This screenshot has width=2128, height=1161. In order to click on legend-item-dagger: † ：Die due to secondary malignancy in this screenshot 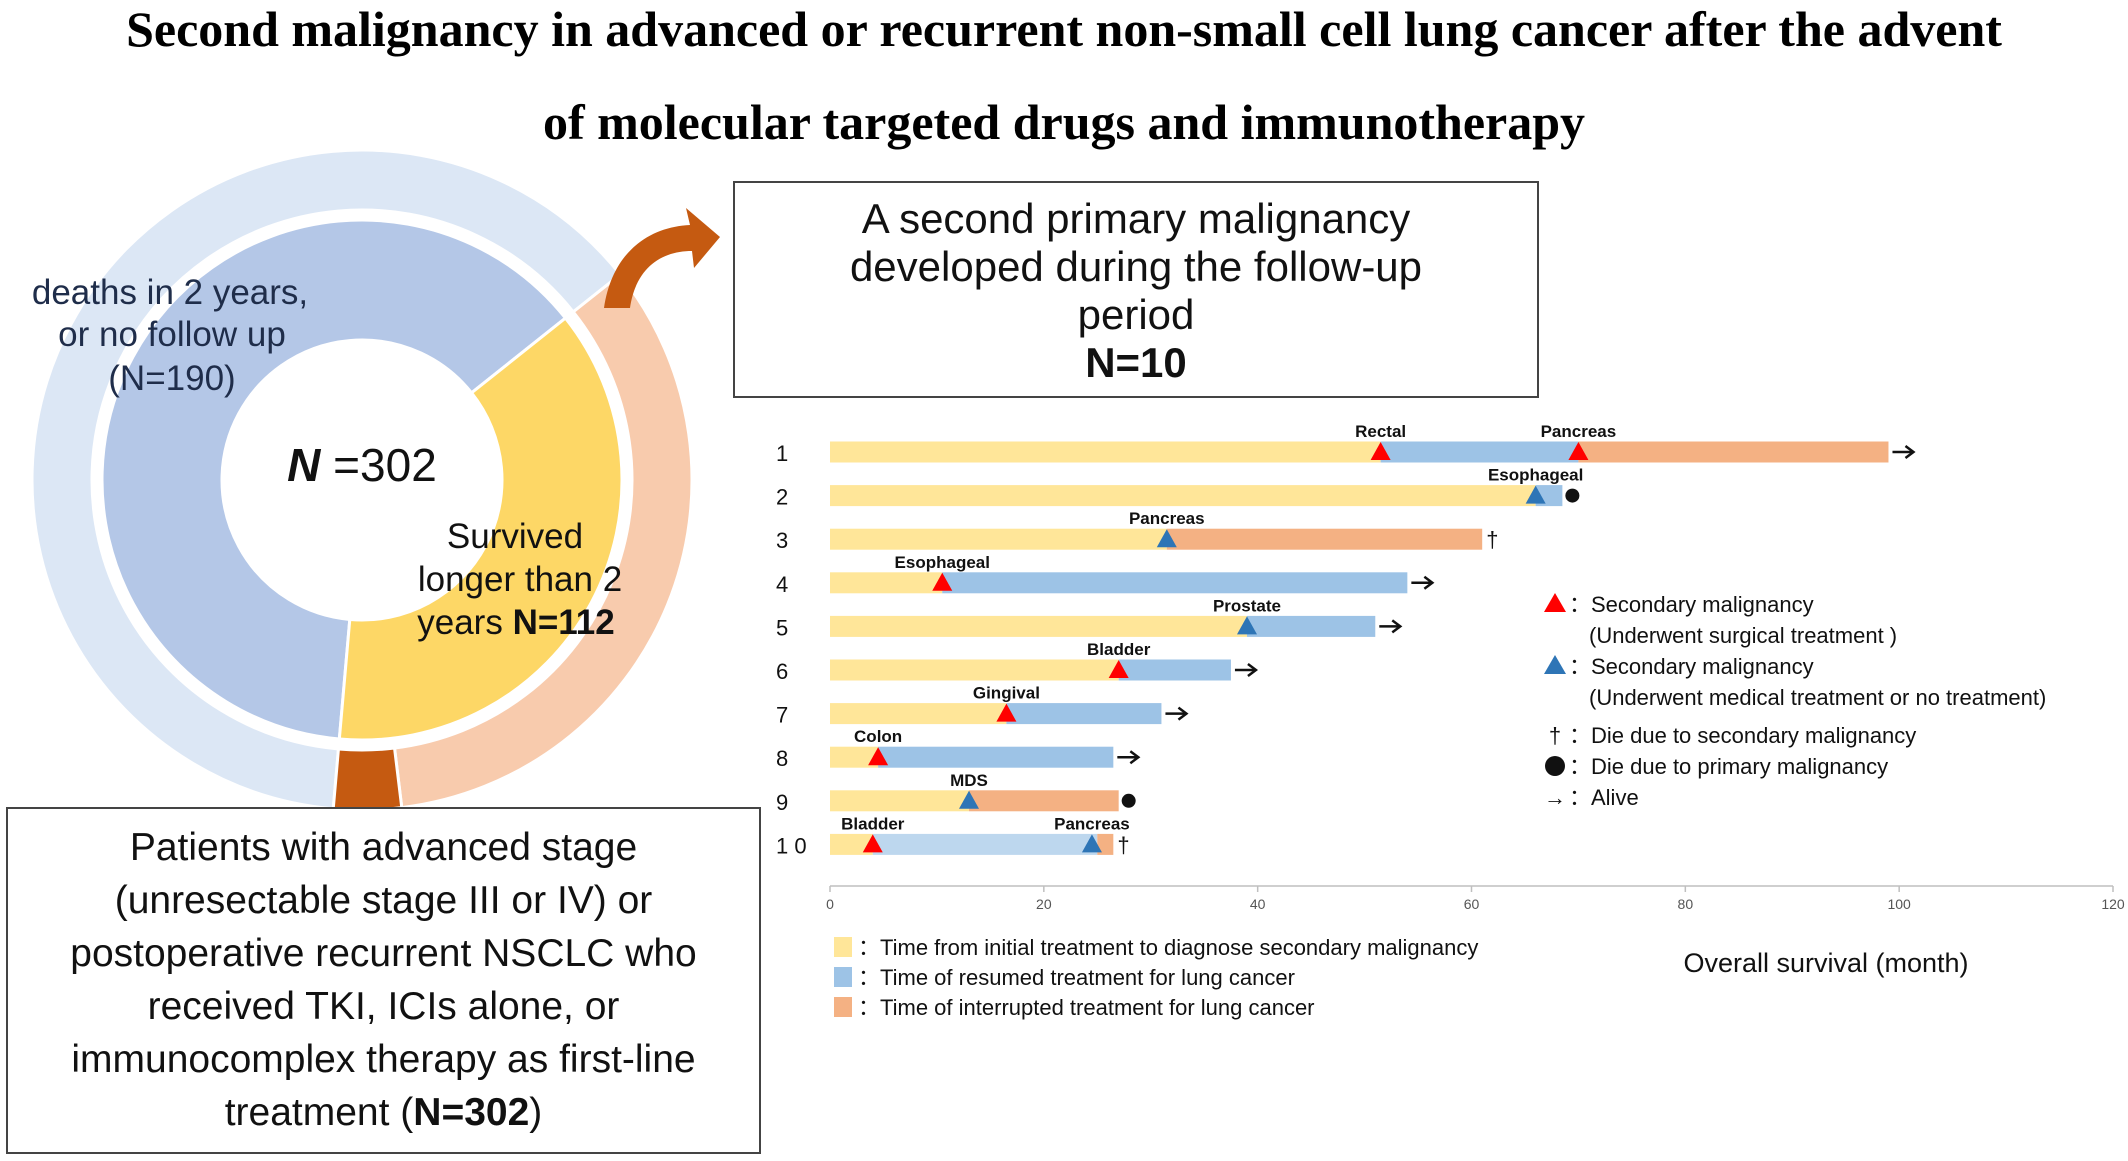, I will do `click(1732, 735)`.